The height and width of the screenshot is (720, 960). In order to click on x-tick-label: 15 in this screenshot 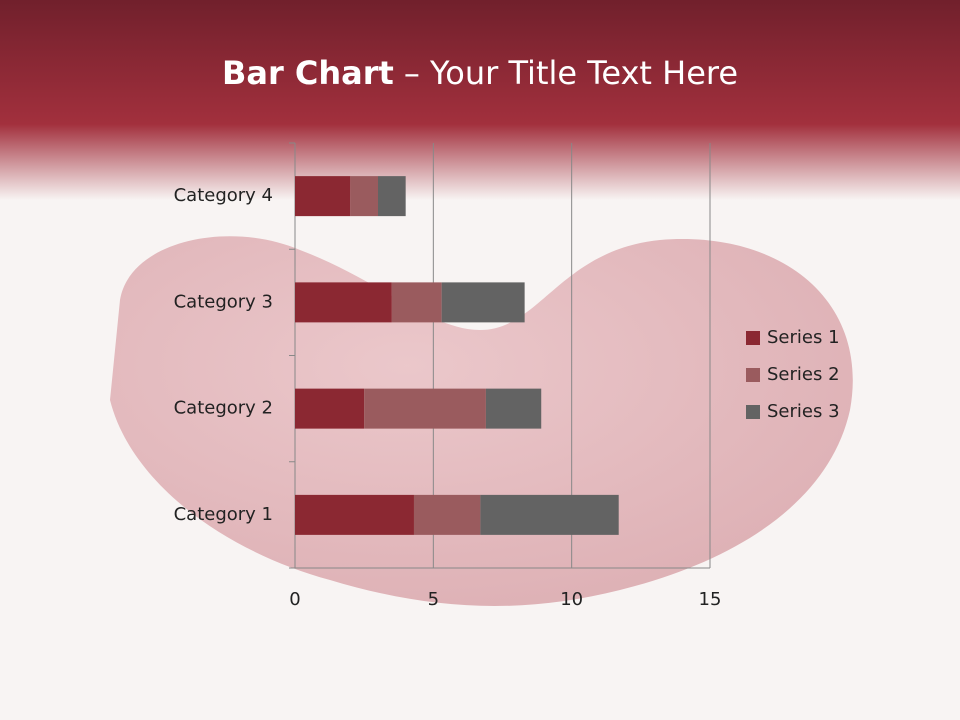, I will do `click(710, 599)`.